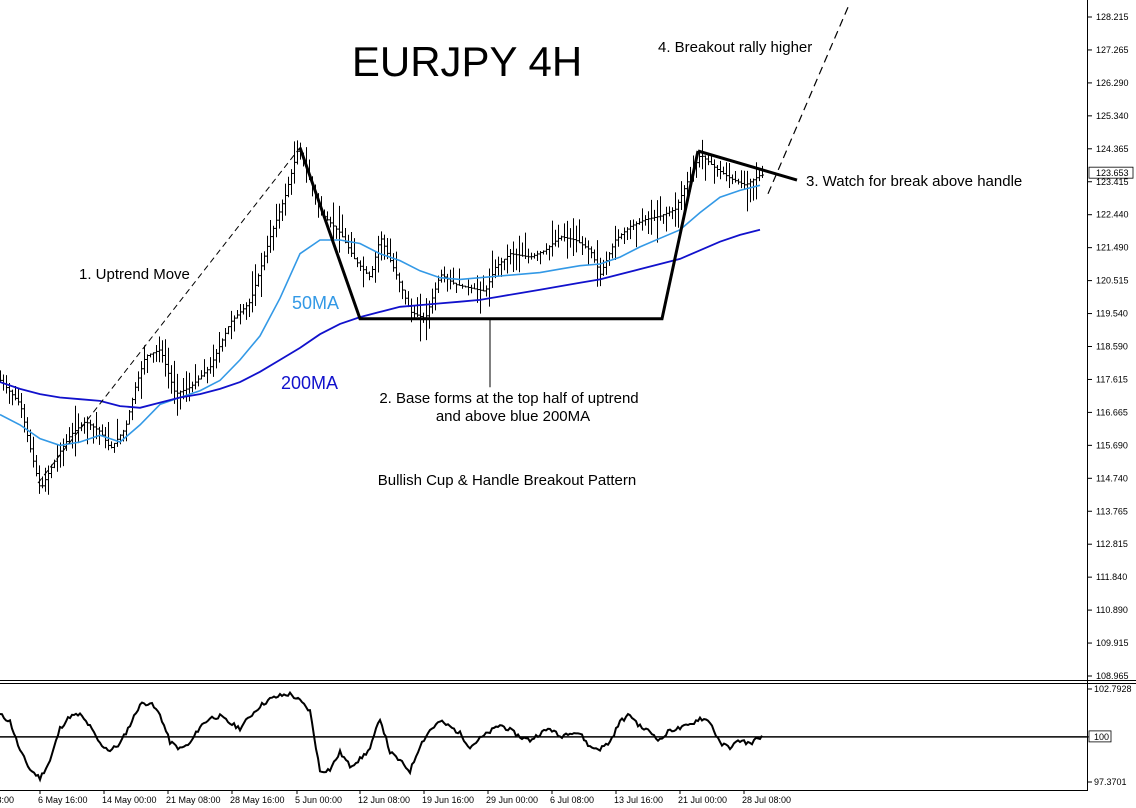  I want to click on price-tick-label: 123.415, so click(1112, 182).